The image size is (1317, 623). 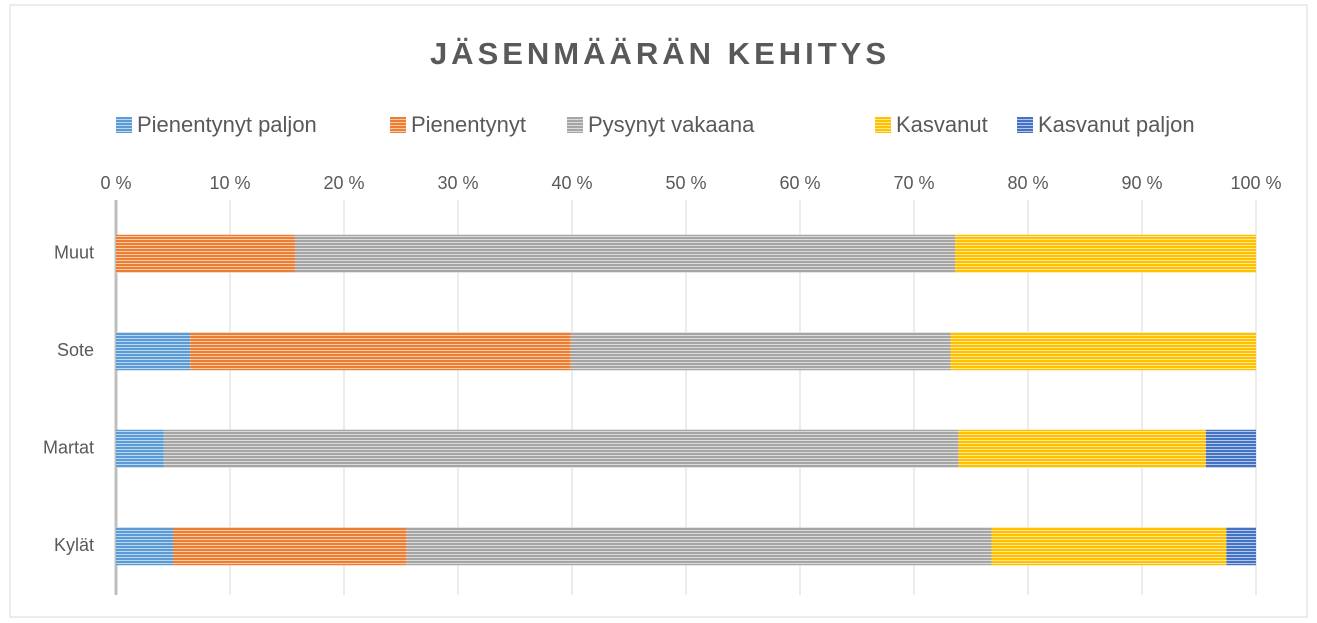 What do you see at coordinates (68, 448) in the screenshot?
I see `y-tick-label: Martat` at bounding box center [68, 448].